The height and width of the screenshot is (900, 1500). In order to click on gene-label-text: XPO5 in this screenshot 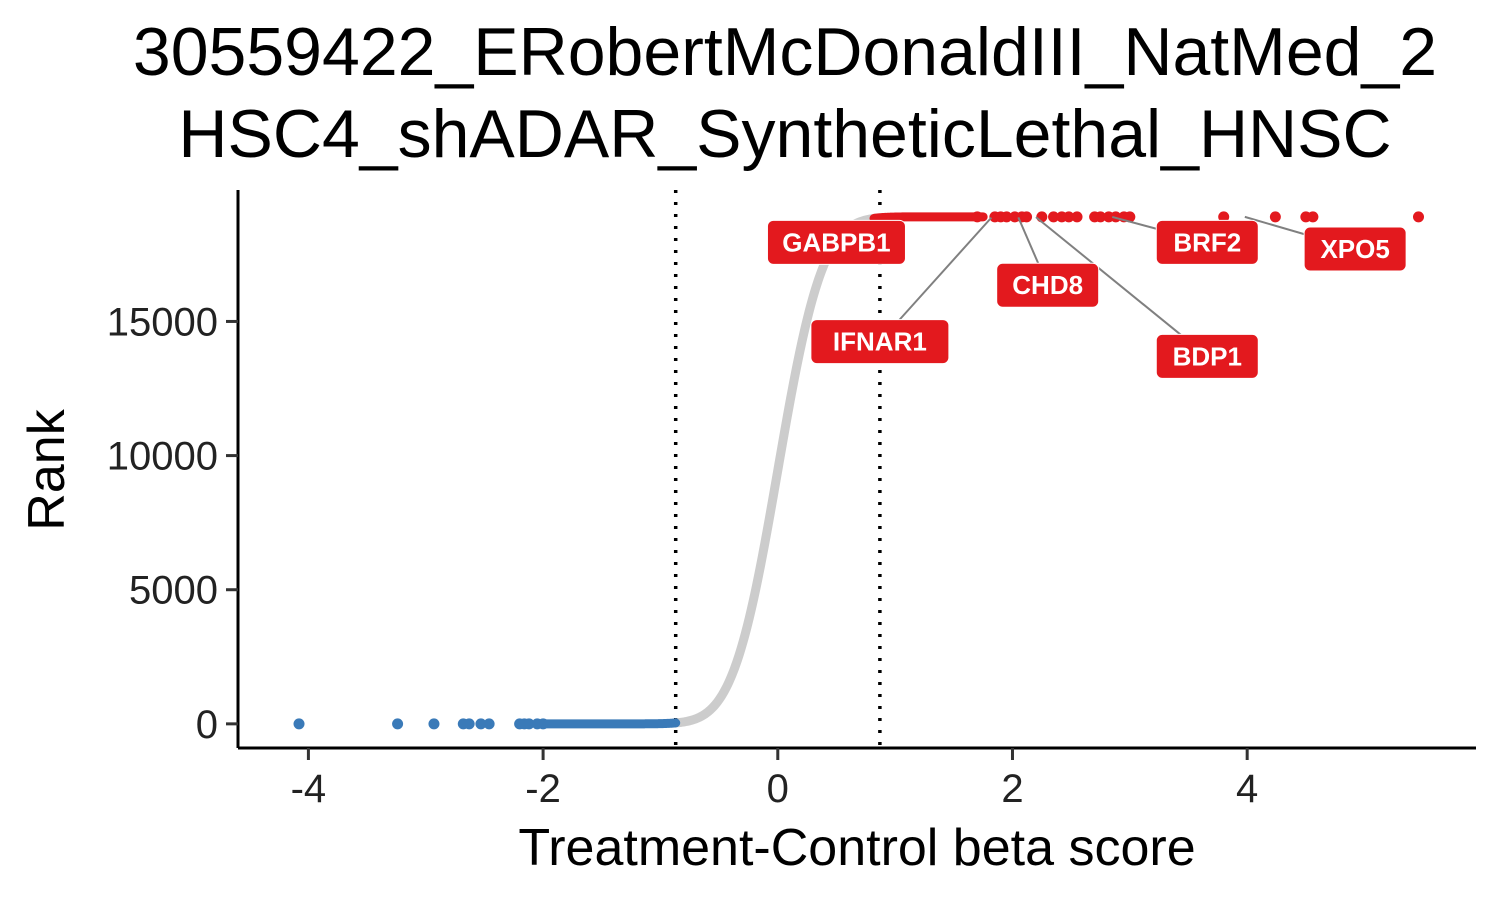, I will do `click(1354, 249)`.